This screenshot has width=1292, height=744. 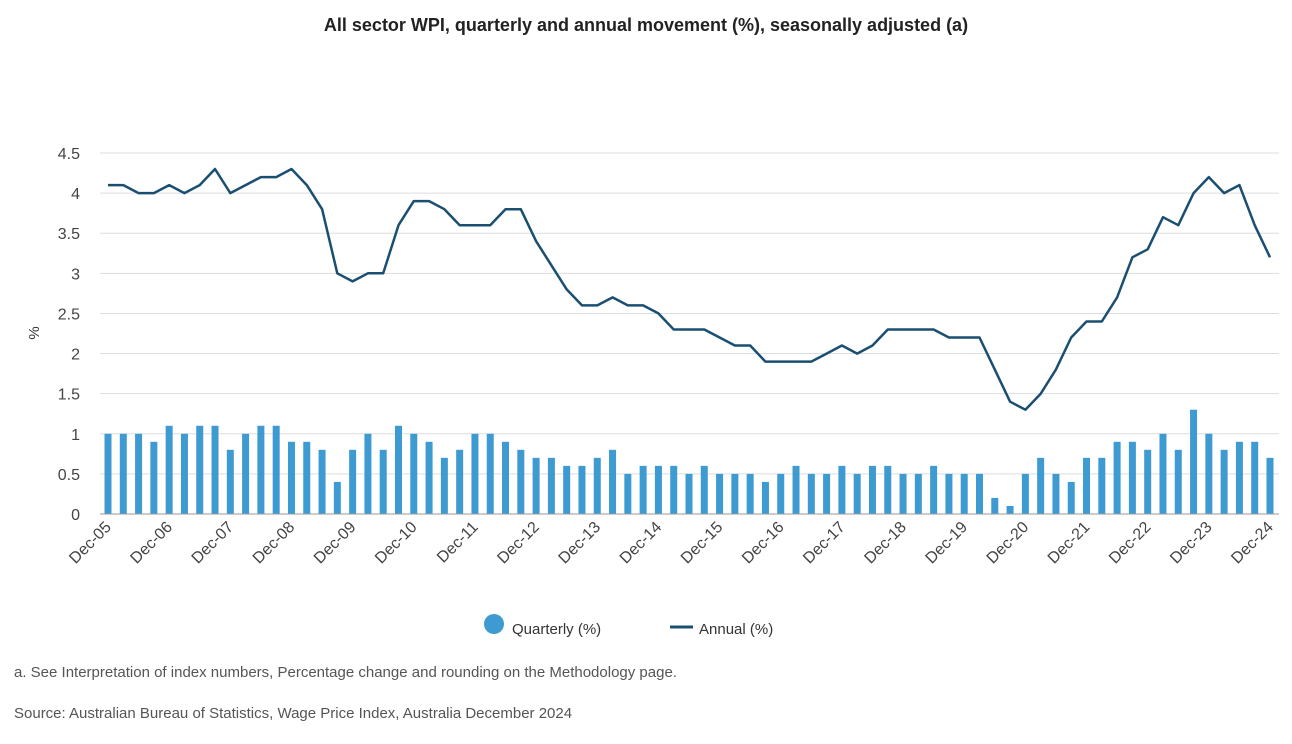 What do you see at coordinates (721, 629) in the screenshot?
I see `legend-item-annual: Annual (%)` at bounding box center [721, 629].